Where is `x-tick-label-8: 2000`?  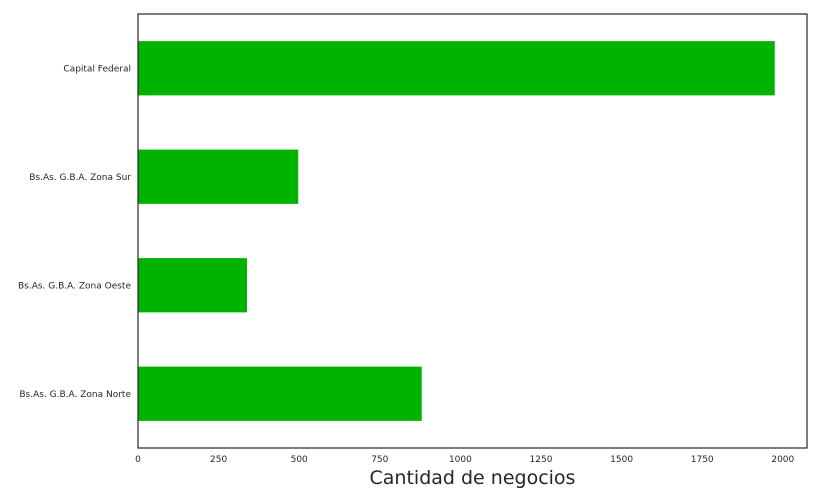 x-tick-label-8: 2000 is located at coordinates (782, 460).